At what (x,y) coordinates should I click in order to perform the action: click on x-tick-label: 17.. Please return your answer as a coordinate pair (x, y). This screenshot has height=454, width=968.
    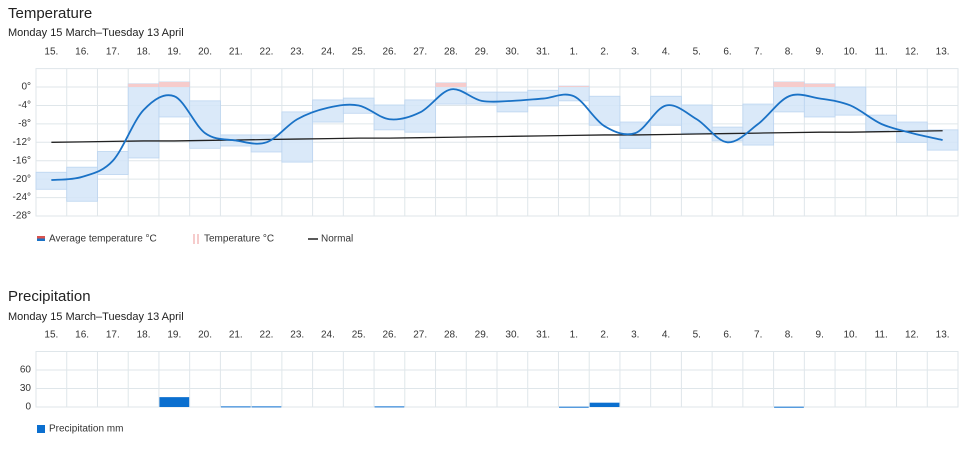
    Looking at the image, I should click on (113, 335).